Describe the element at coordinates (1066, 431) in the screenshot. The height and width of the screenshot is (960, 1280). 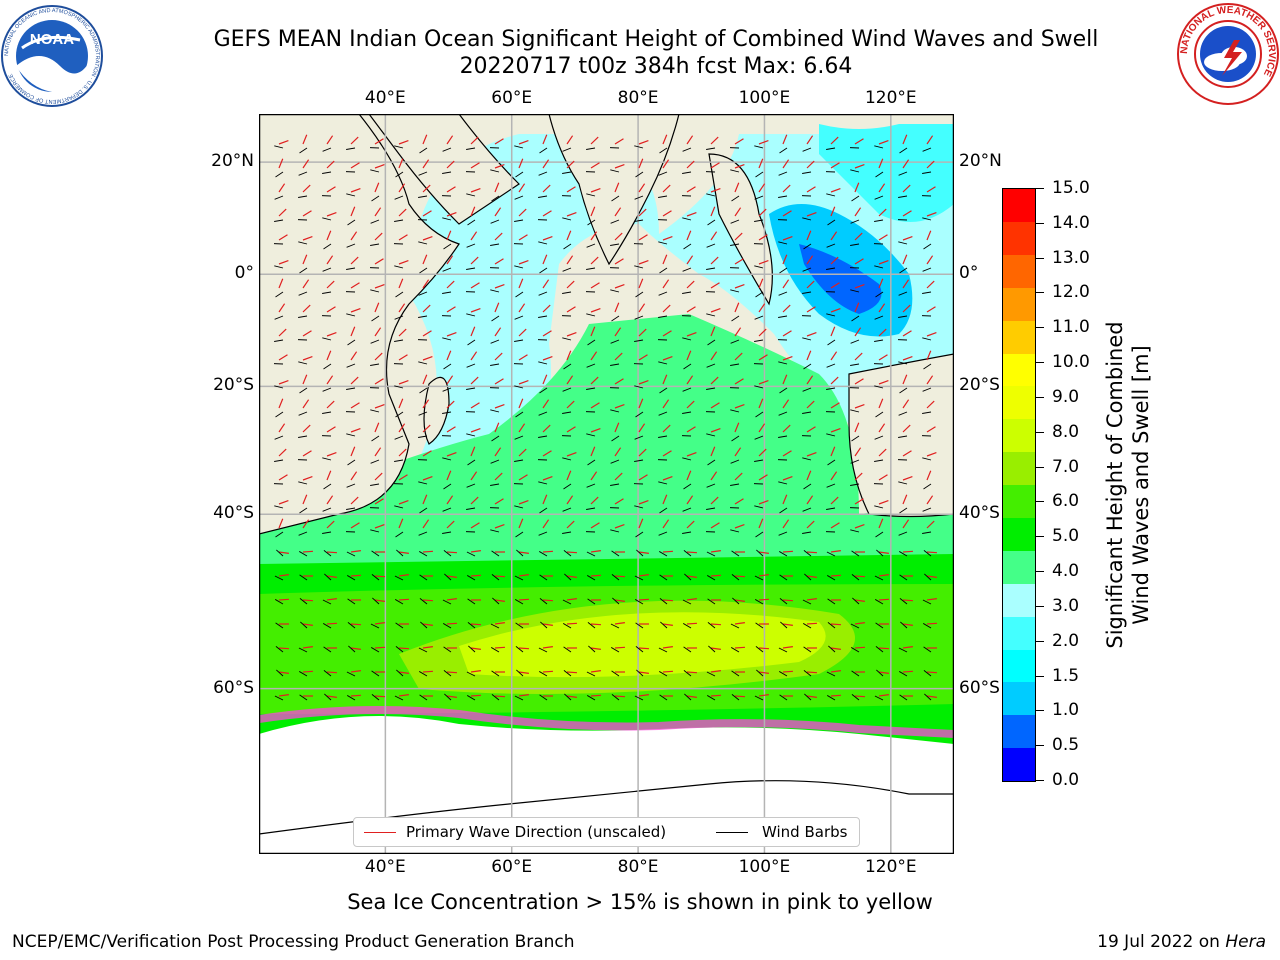
I see `colorbar-tick-label: 8.0` at that location.